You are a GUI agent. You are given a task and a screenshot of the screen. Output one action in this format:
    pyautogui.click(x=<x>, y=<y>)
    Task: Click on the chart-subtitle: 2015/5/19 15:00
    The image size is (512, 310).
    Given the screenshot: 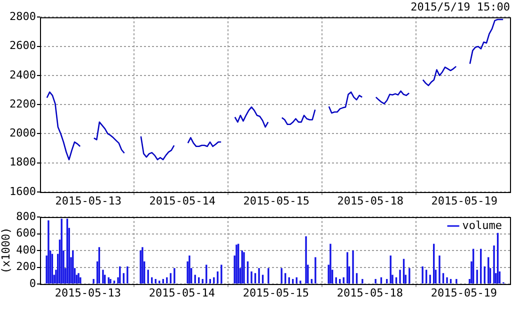 What is the action you would take?
    pyautogui.click(x=460, y=7)
    